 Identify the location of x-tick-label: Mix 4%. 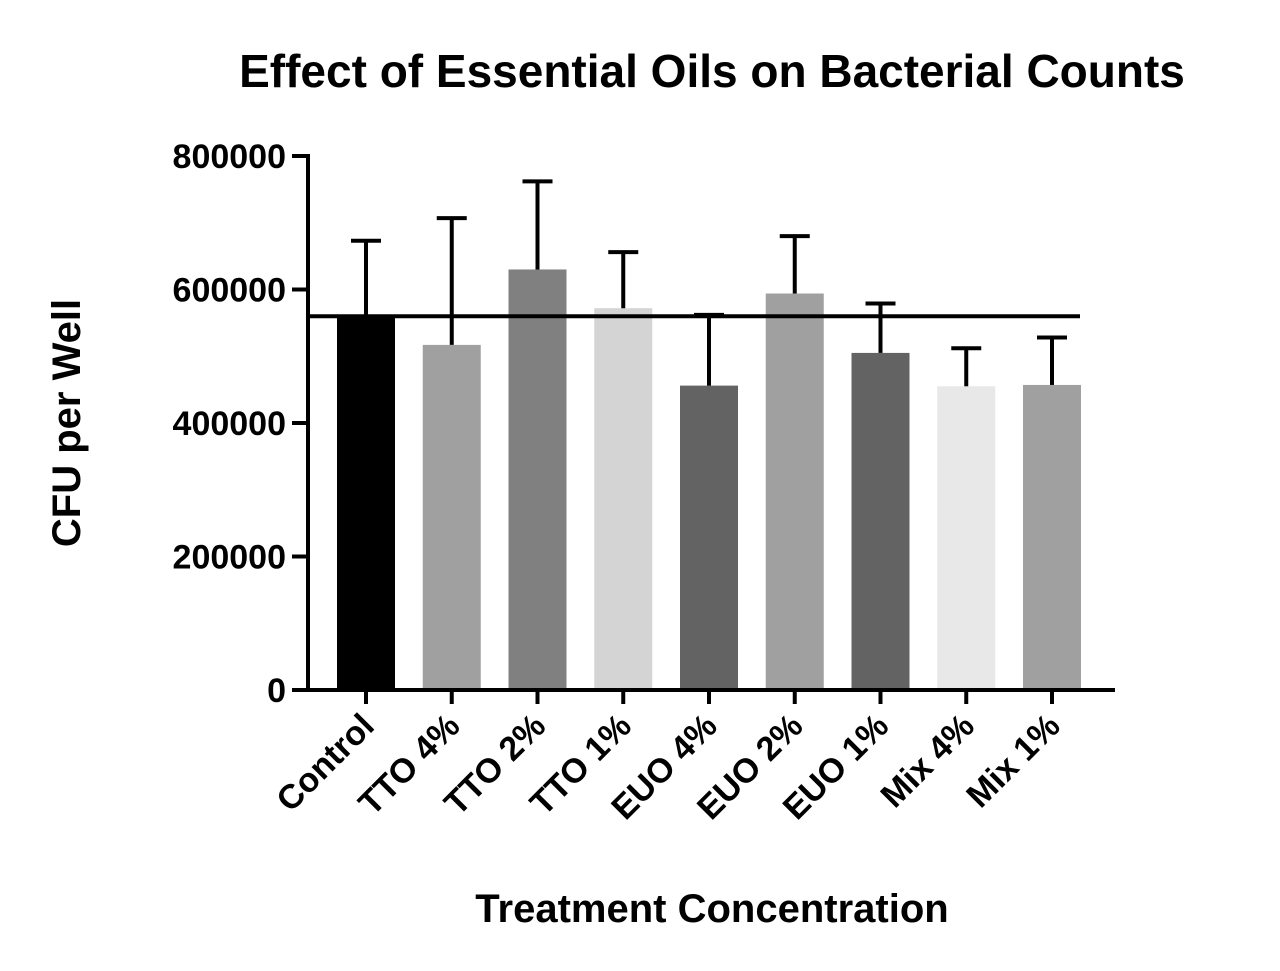
(928, 761).